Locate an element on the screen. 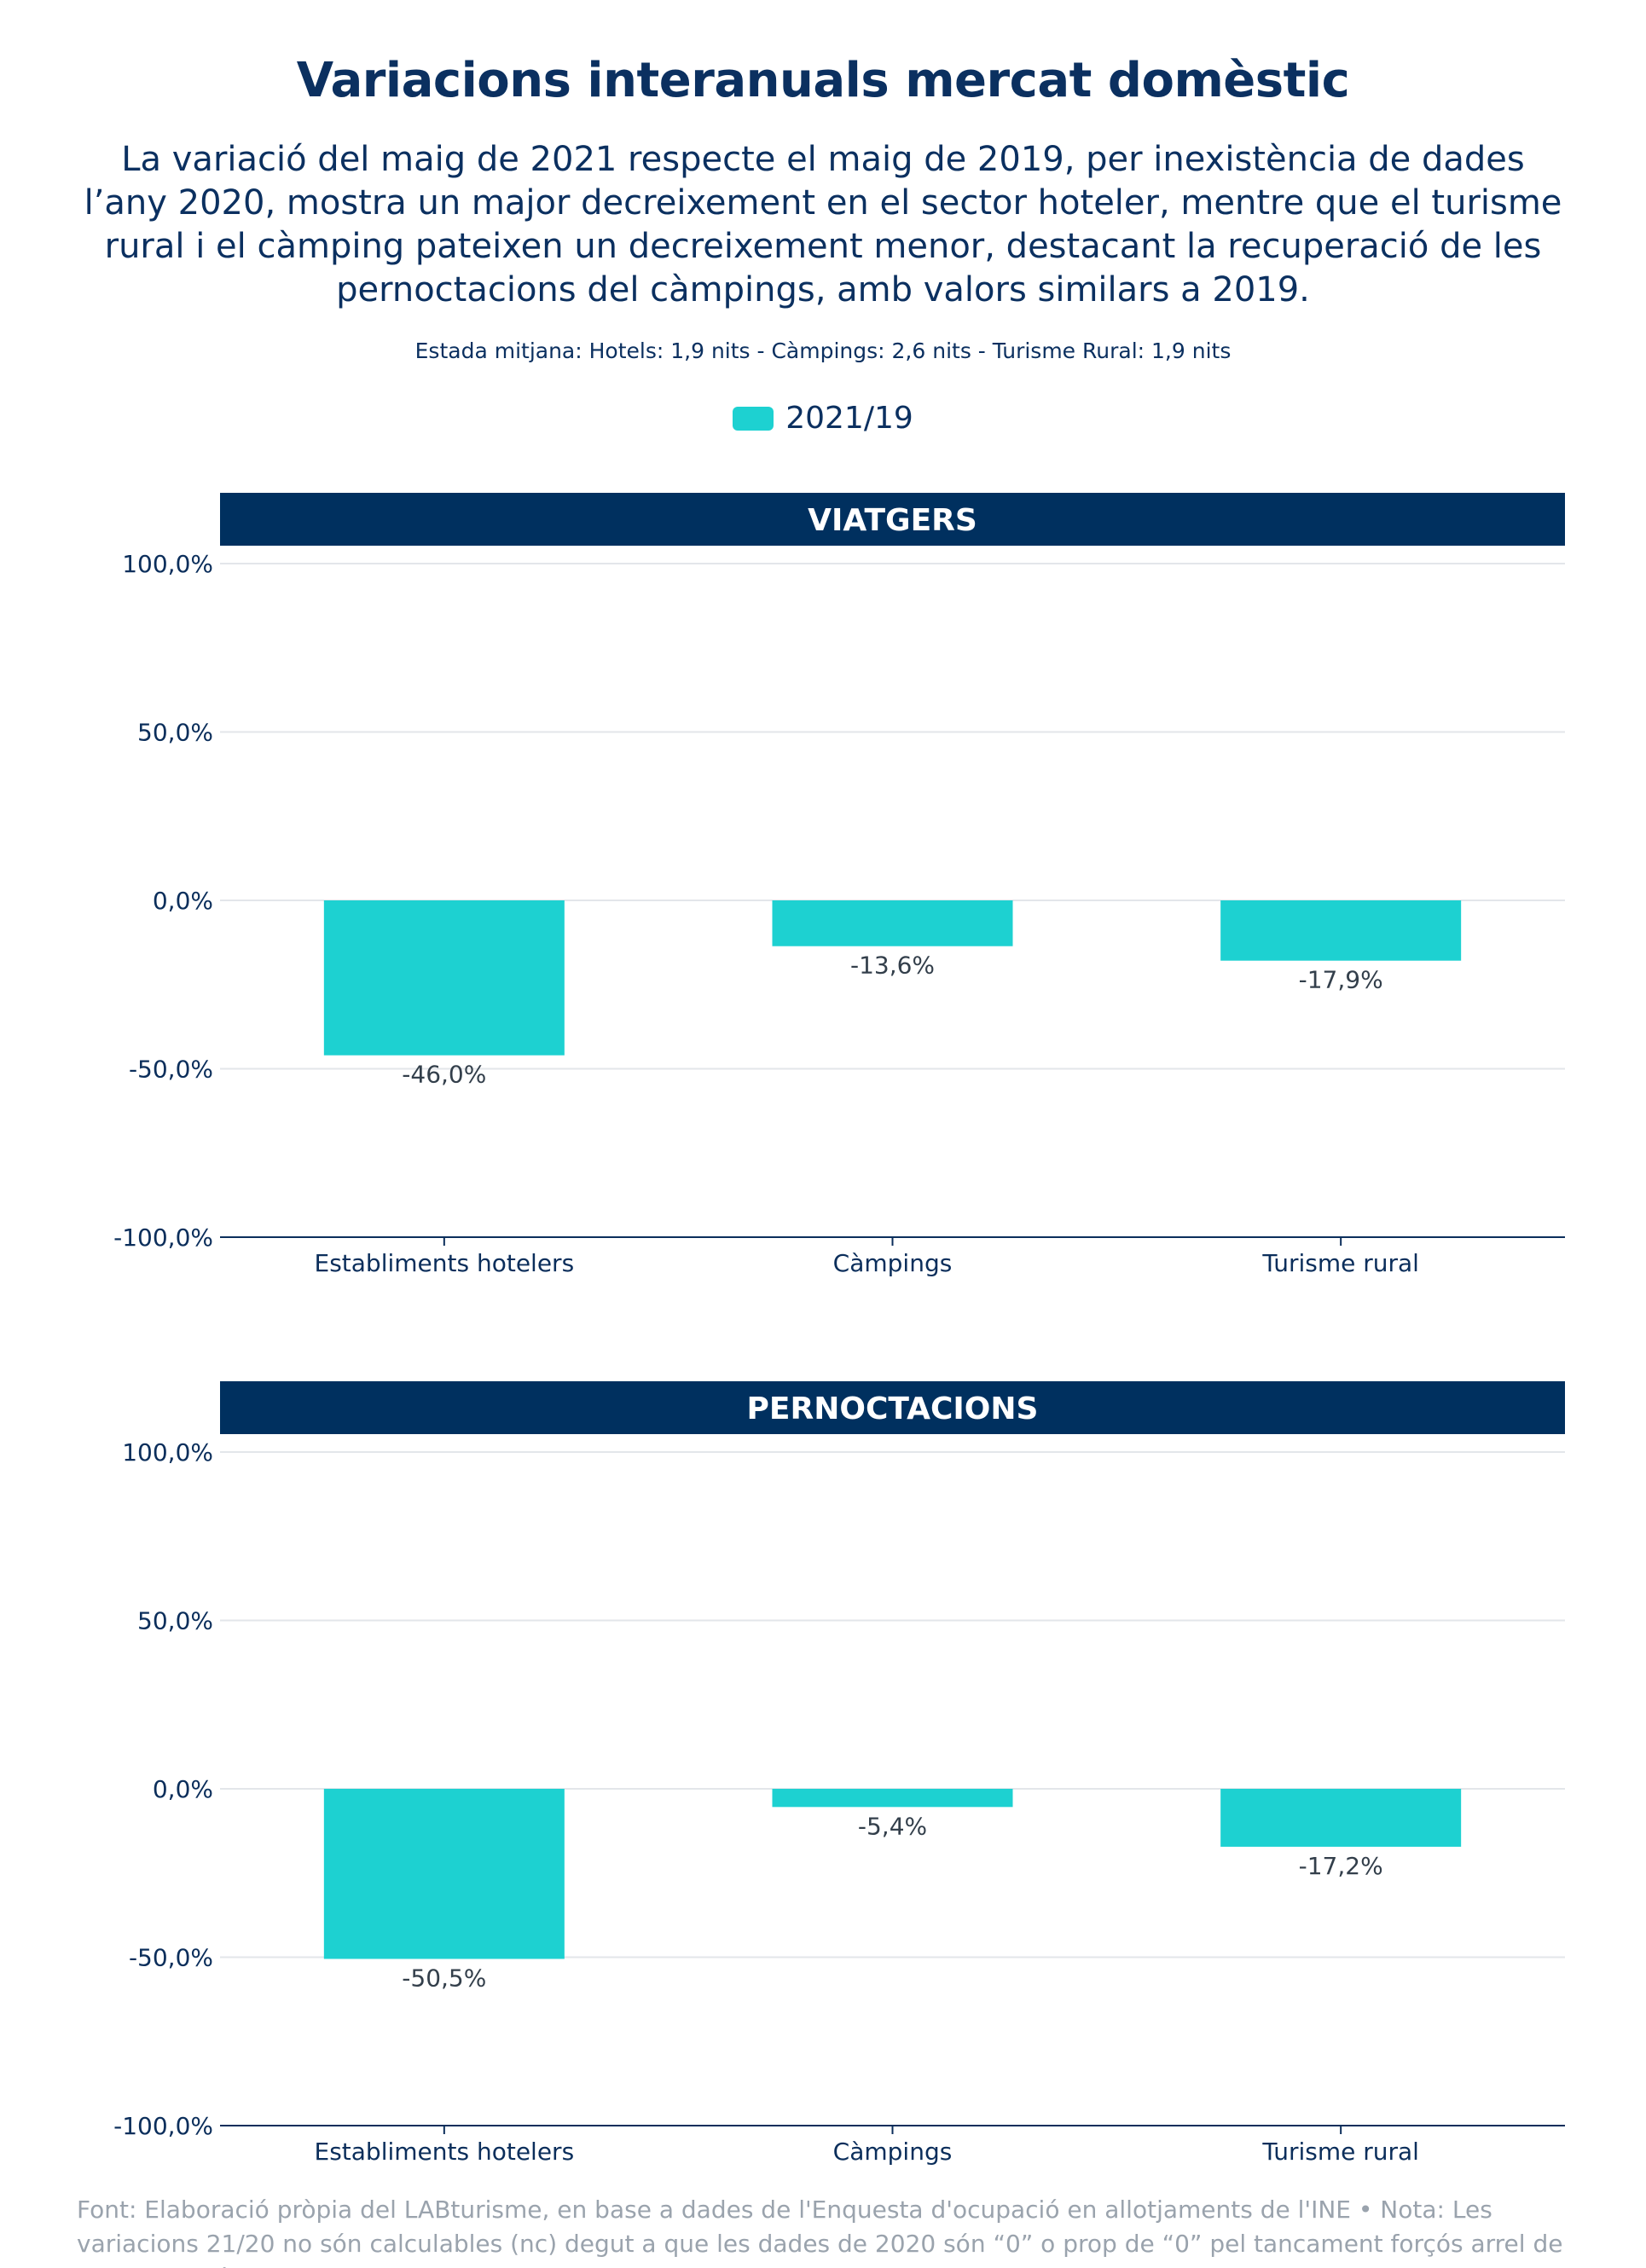  panel-title: VIATGERS is located at coordinates (892, 521).